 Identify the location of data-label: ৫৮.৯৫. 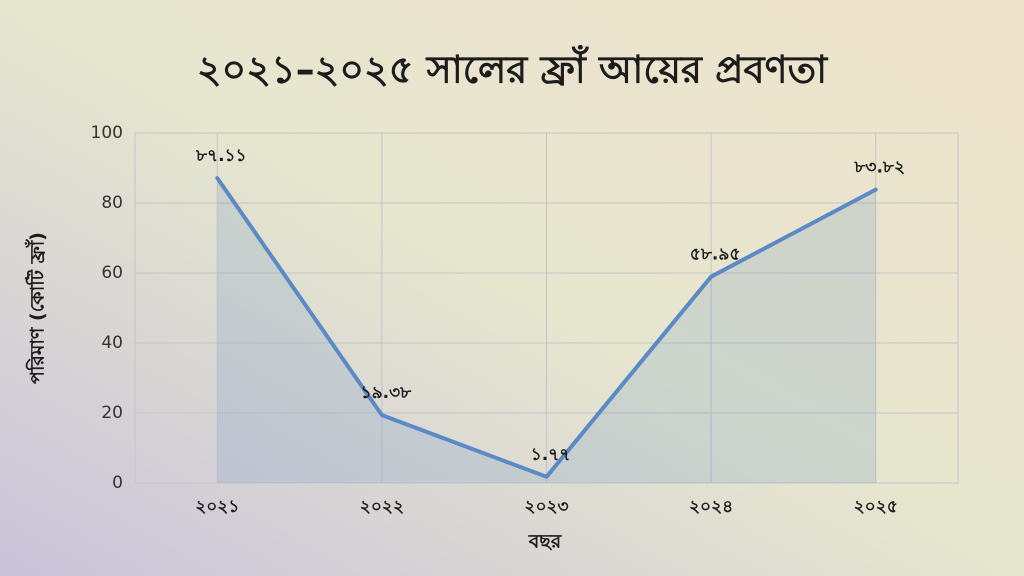
(715, 255).